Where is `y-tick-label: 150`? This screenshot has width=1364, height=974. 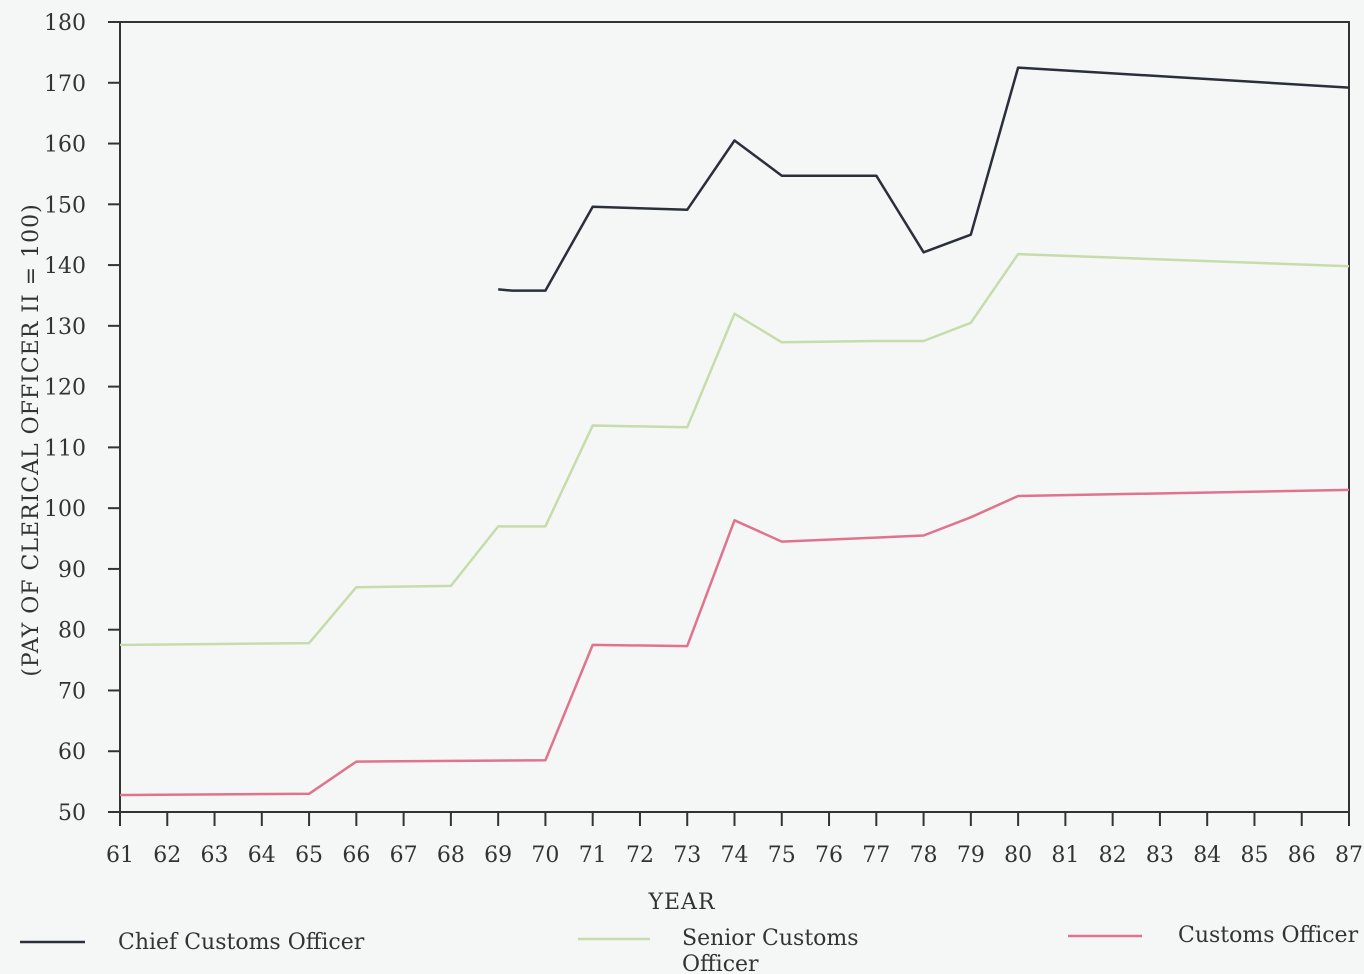 y-tick-label: 150 is located at coordinates (65, 205).